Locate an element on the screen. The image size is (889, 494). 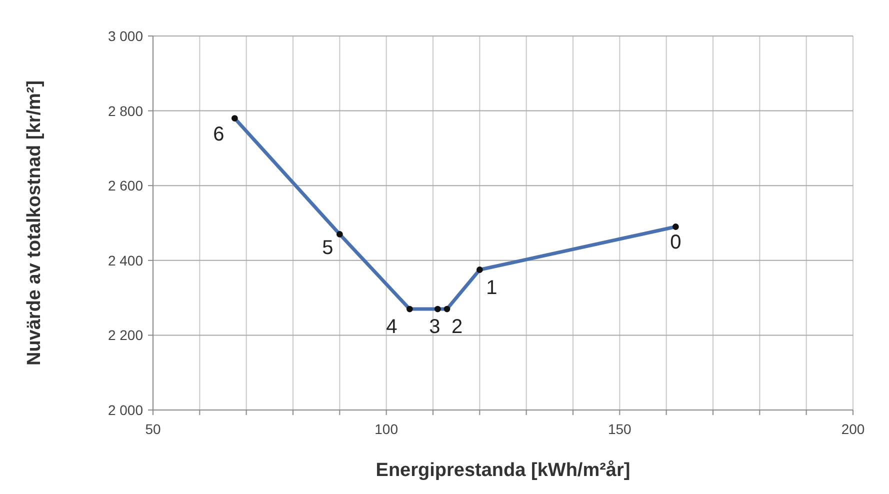
y-tick-label: 2 800 is located at coordinates (126, 110).